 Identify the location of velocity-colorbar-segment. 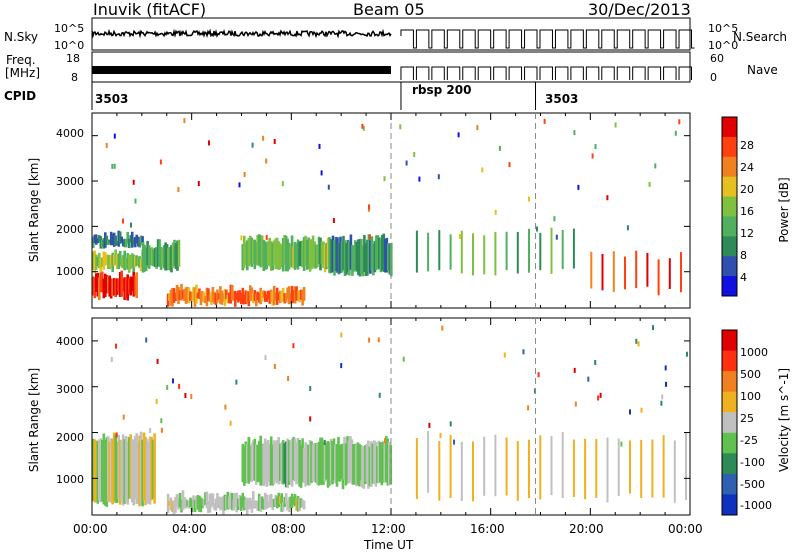
(729, 443).